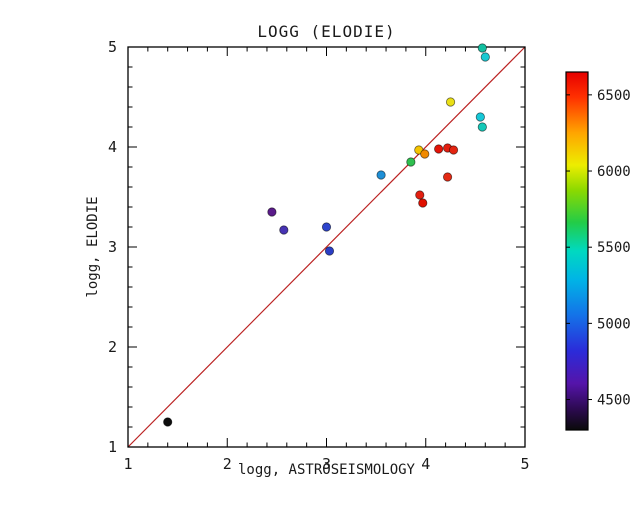  I want to click on x-tick-label: 5, so click(524, 464).